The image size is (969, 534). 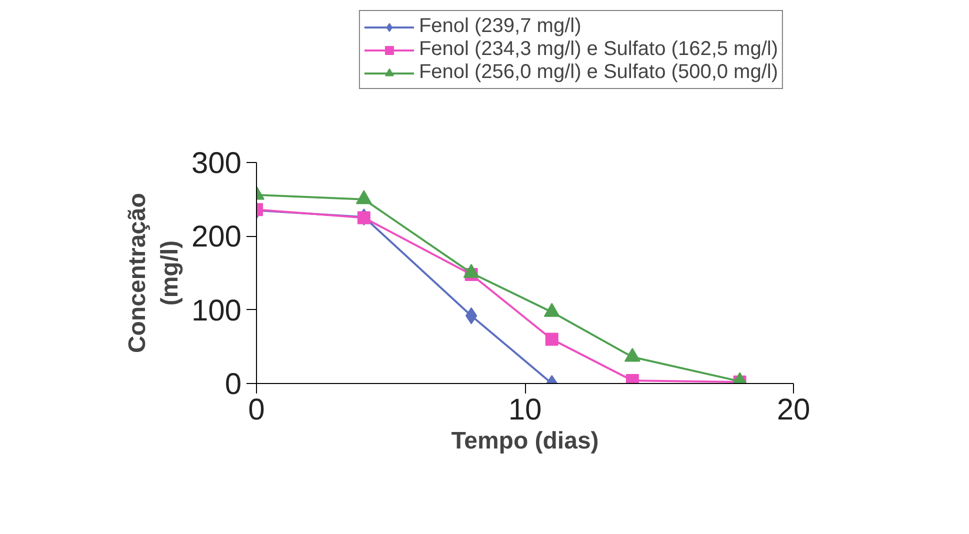 I want to click on y-axis-title: Concentração (mg/l), so click(x=154, y=273).